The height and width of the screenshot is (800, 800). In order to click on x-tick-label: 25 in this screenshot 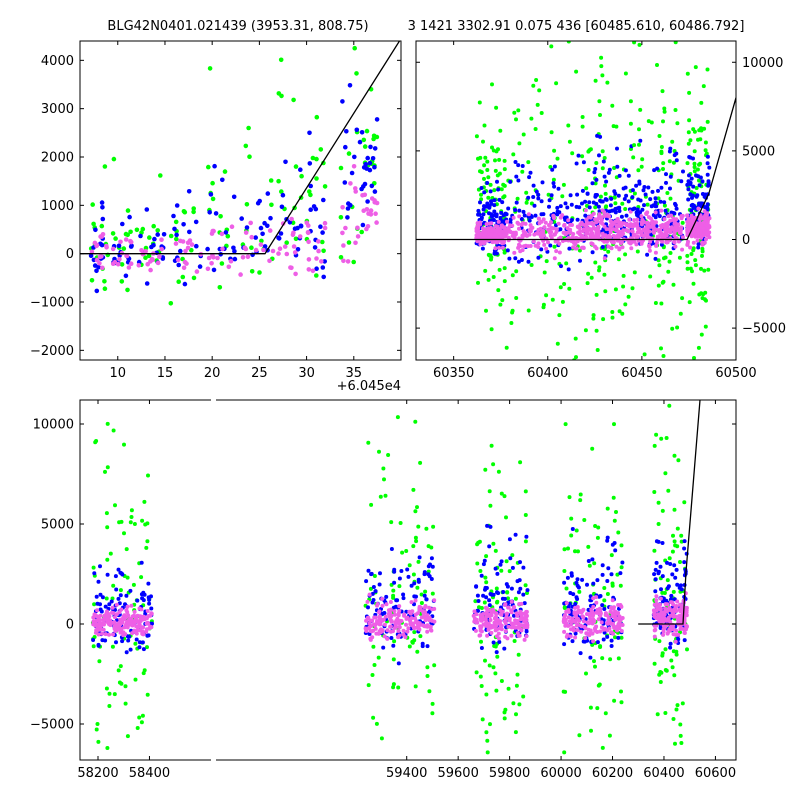, I will do `click(259, 373)`.